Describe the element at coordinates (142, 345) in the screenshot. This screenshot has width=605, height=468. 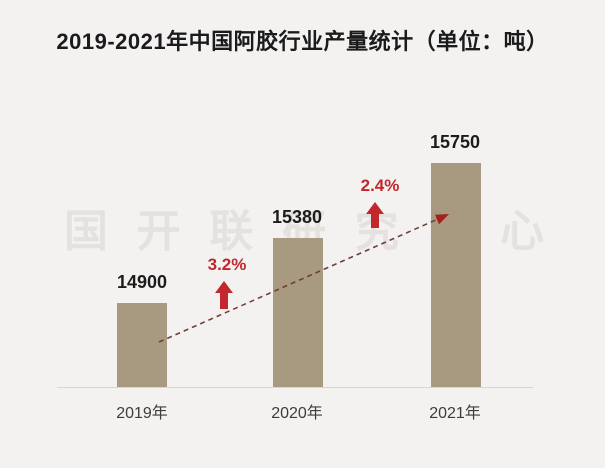
I see `bar-2019` at that location.